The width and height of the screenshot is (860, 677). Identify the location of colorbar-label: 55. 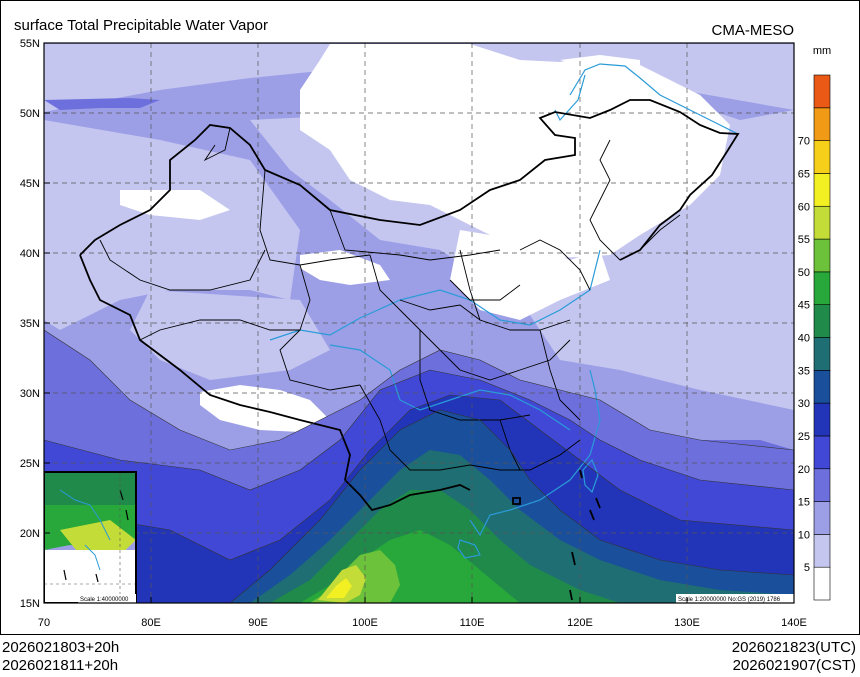
(804, 240).